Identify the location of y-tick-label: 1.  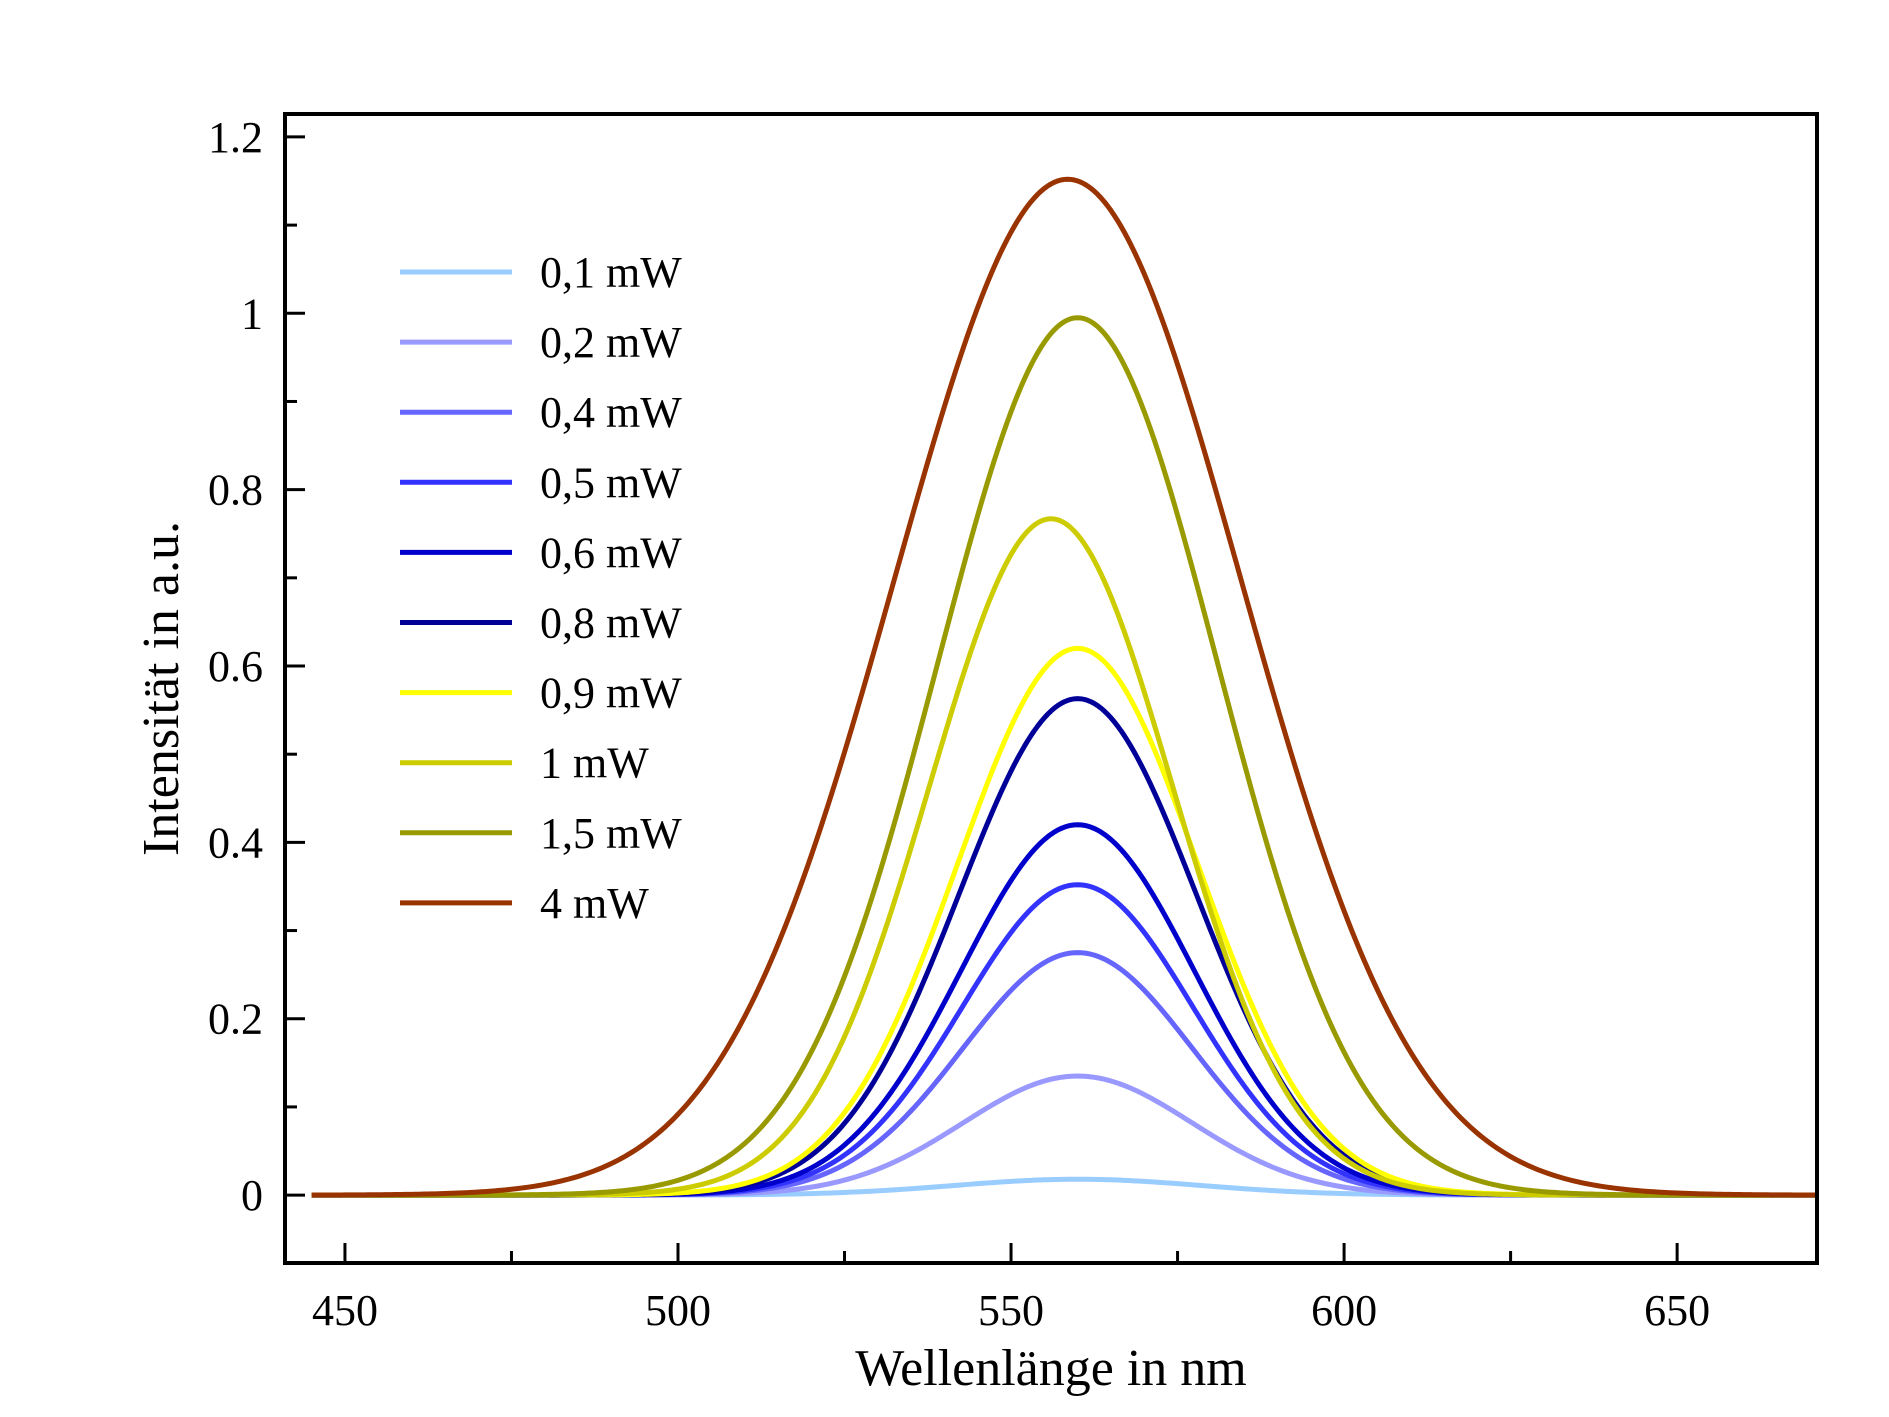
(252, 313).